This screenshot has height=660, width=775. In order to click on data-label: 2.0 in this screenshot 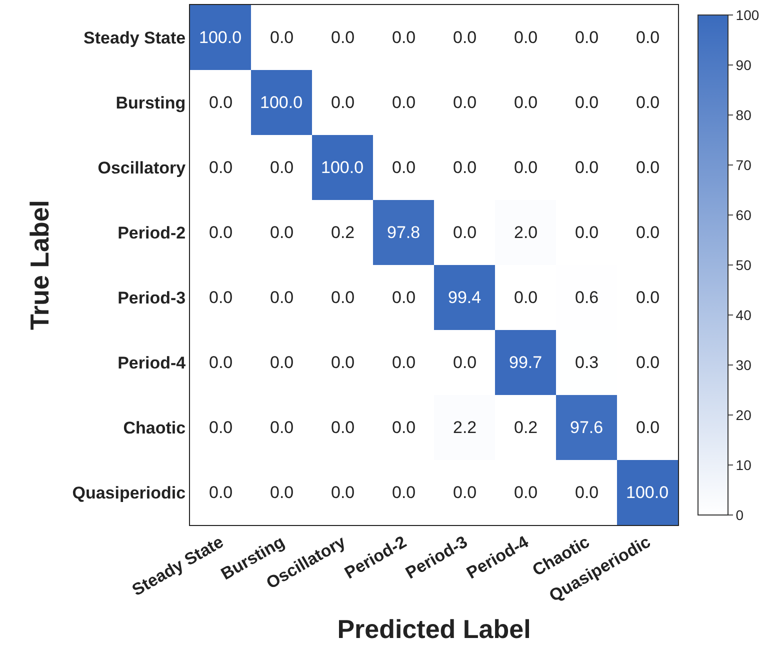, I will do `click(526, 232)`.